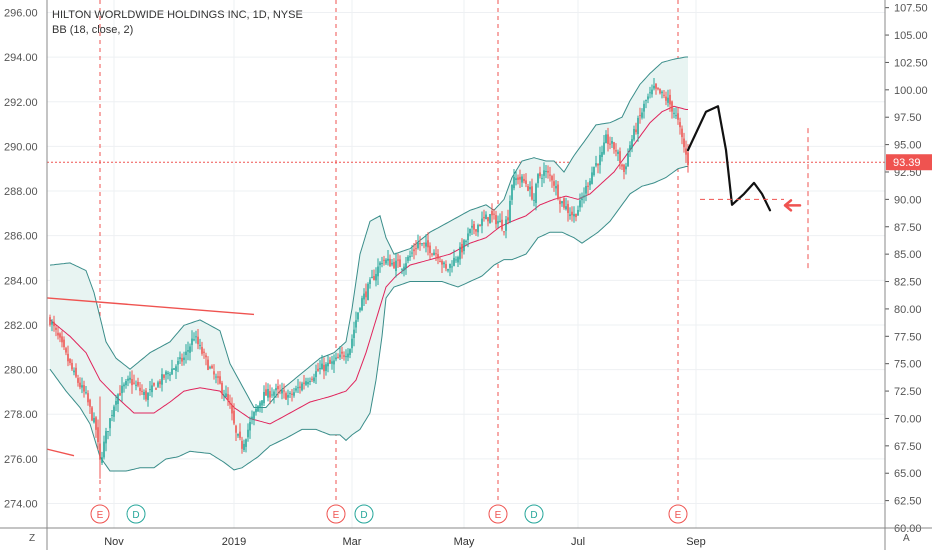 Image resolution: width=932 pixels, height=550 pixels. What do you see at coordinates (464, 542) in the screenshot?
I see `x-axis-tick: May` at bounding box center [464, 542].